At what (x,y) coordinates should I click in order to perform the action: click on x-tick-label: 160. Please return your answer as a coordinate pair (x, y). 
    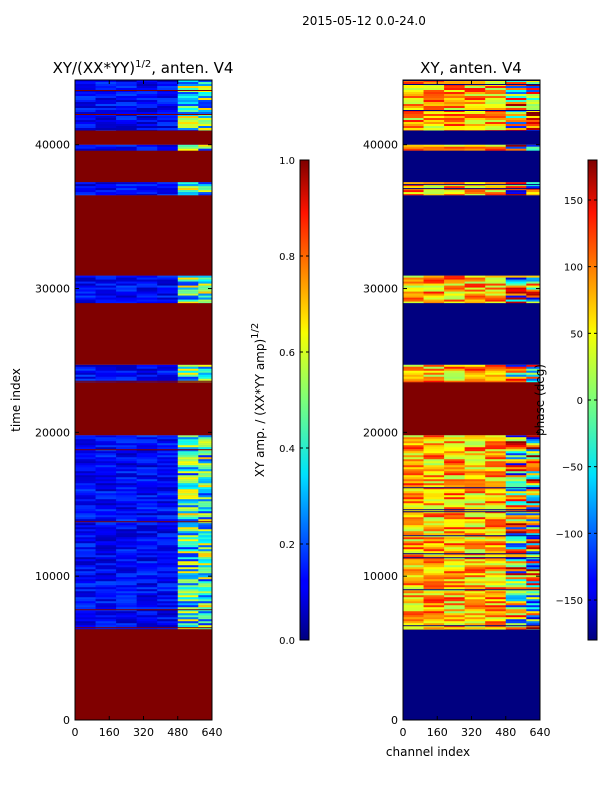
    Looking at the image, I should click on (109, 732).